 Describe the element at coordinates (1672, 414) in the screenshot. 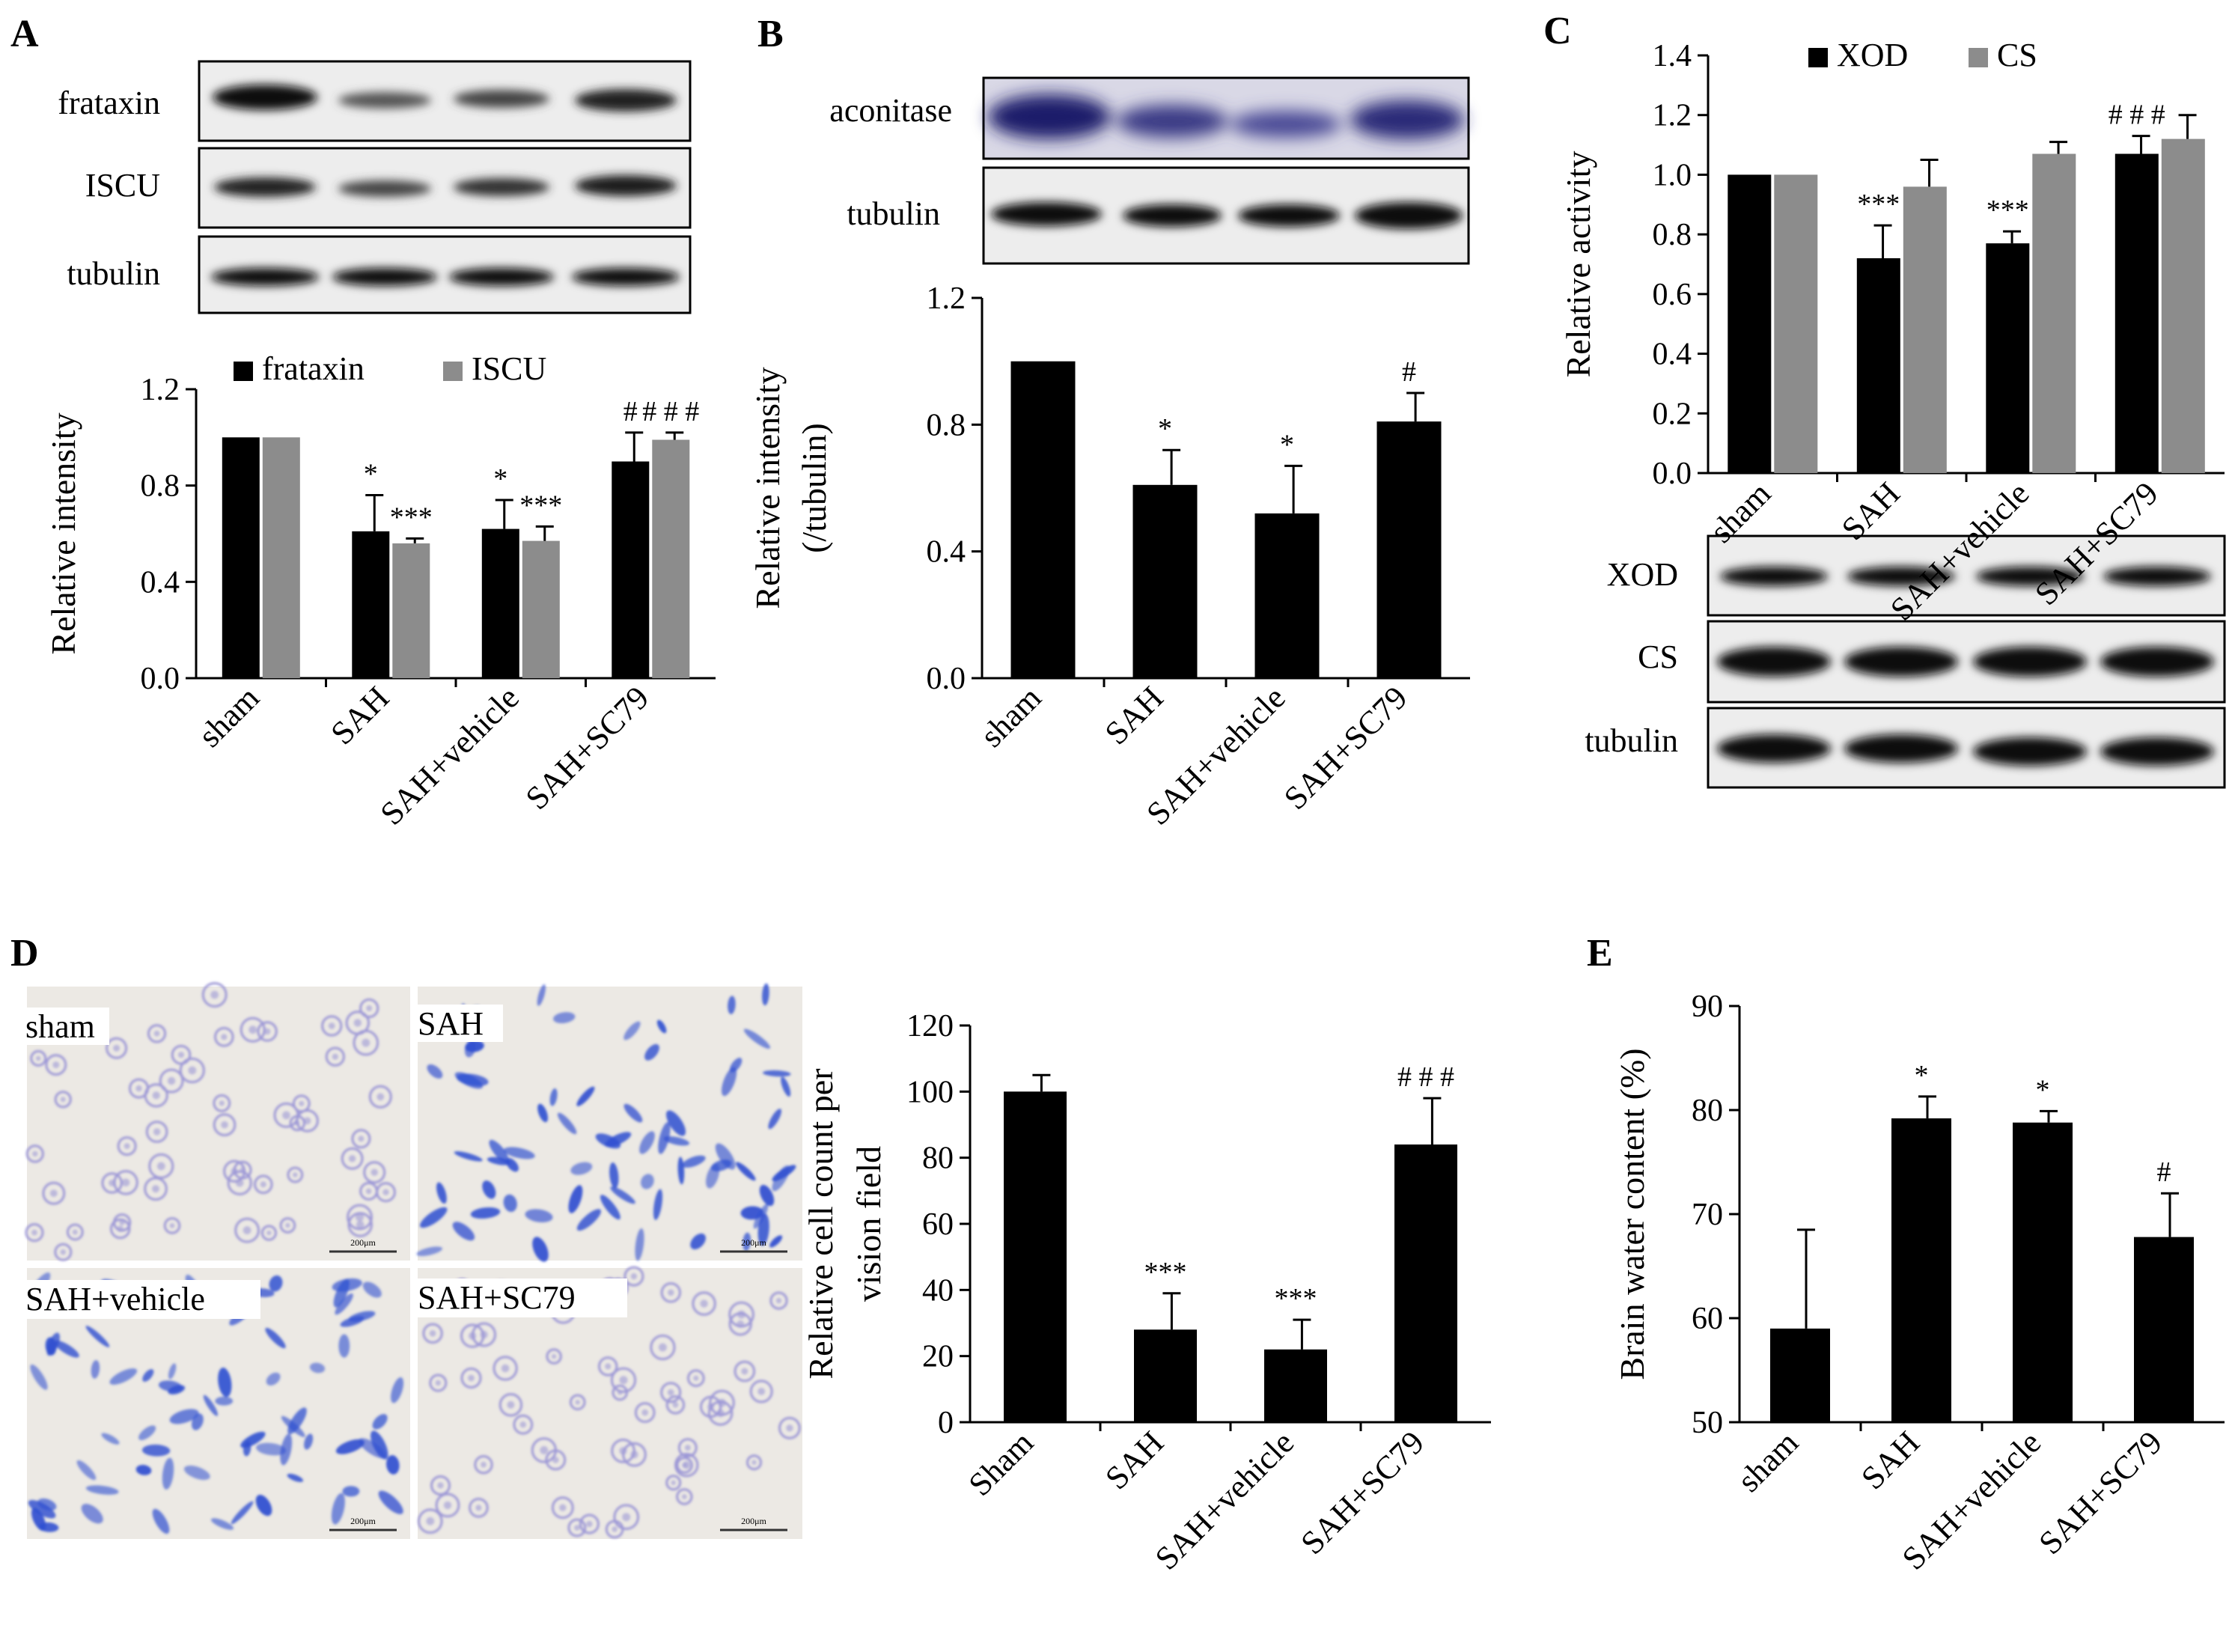

I see `y-tick-label: 0.2` at that location.